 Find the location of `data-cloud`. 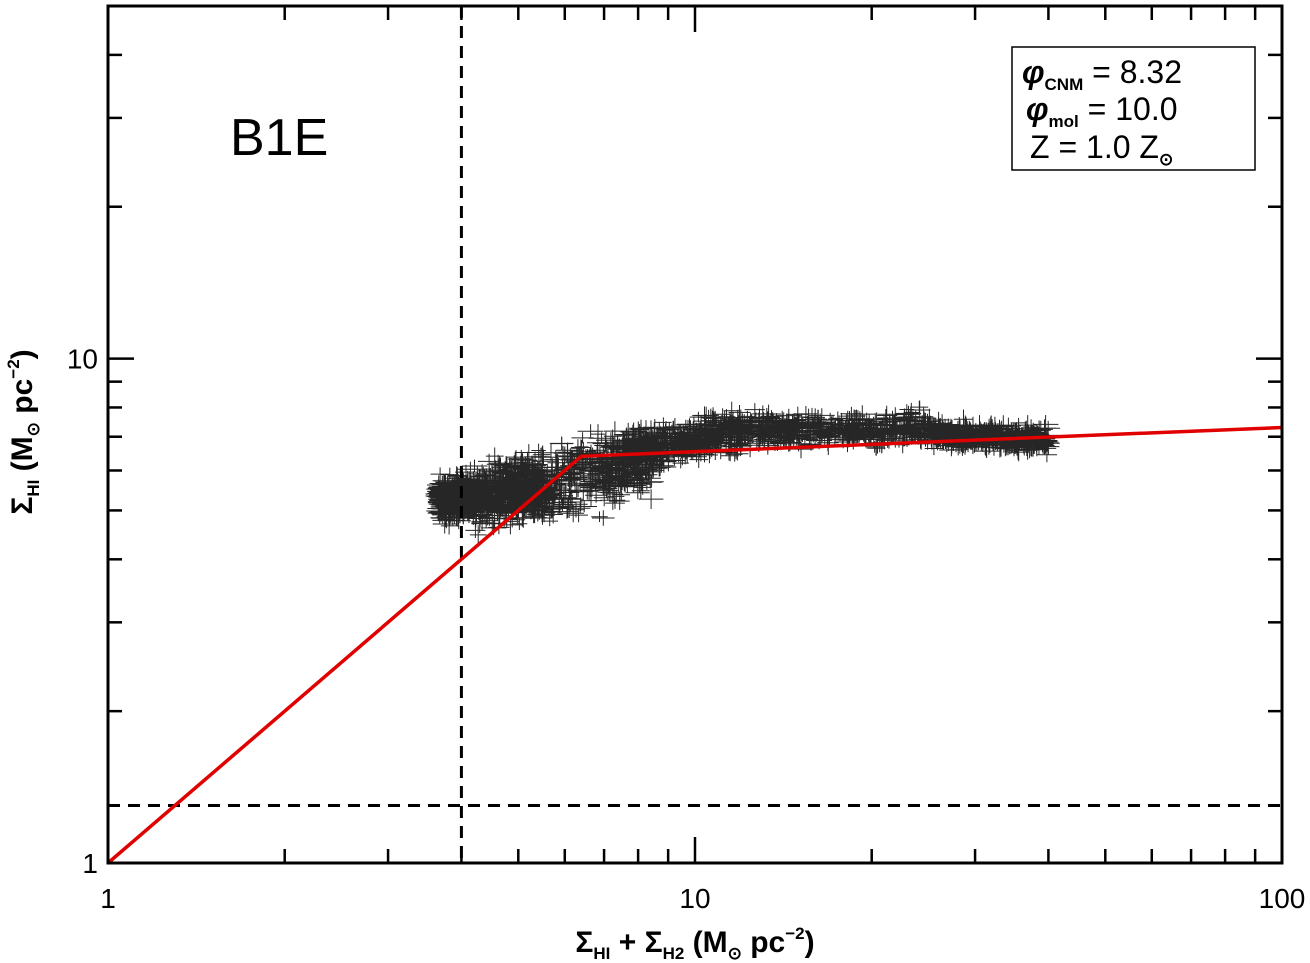

data-cloud is located at coordinates (743, 472).